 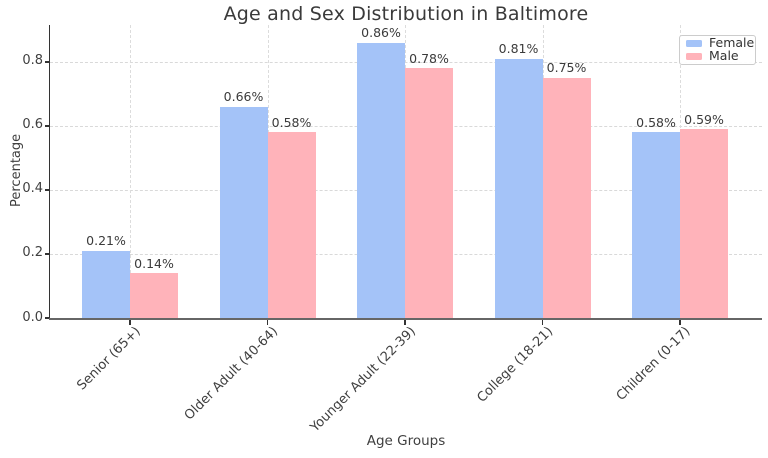 What do you see at coordinates (32, 125) in the screenshot?
I see `y-tick-label: 0.6` at bounding box center [32, 125].